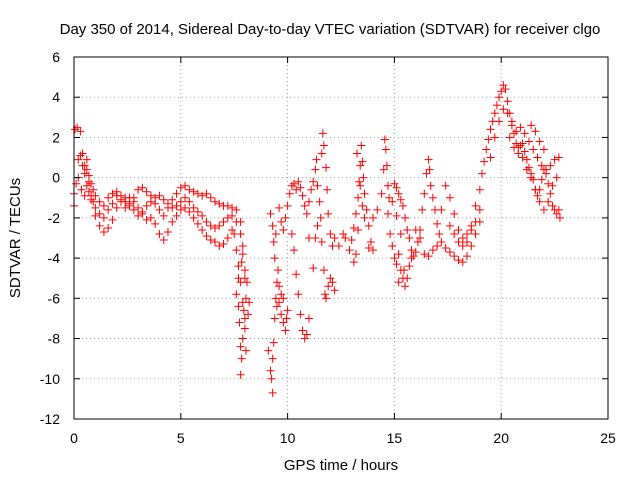  What do you see at coordinates (15, 238) in the screenshot?
I see `y-axis-label: SDTVAR / TECUs` at bounding box center [15, 238].